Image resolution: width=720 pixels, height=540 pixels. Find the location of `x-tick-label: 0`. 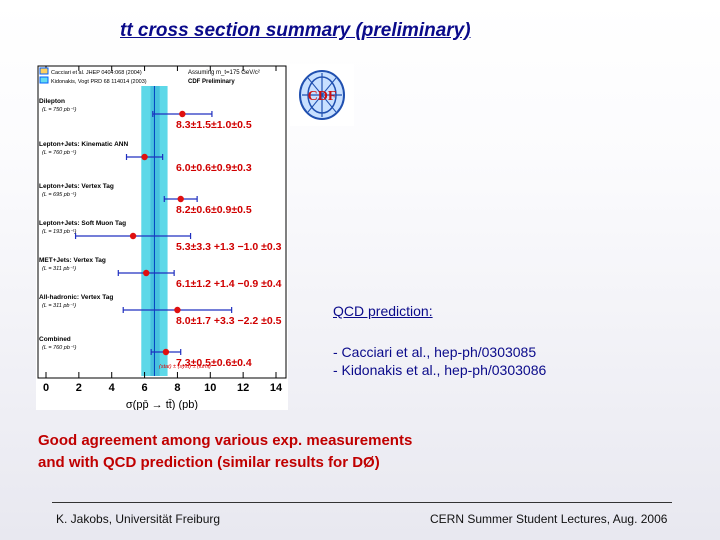

x-tick-label: 0 is located at coordinates (46, 388).